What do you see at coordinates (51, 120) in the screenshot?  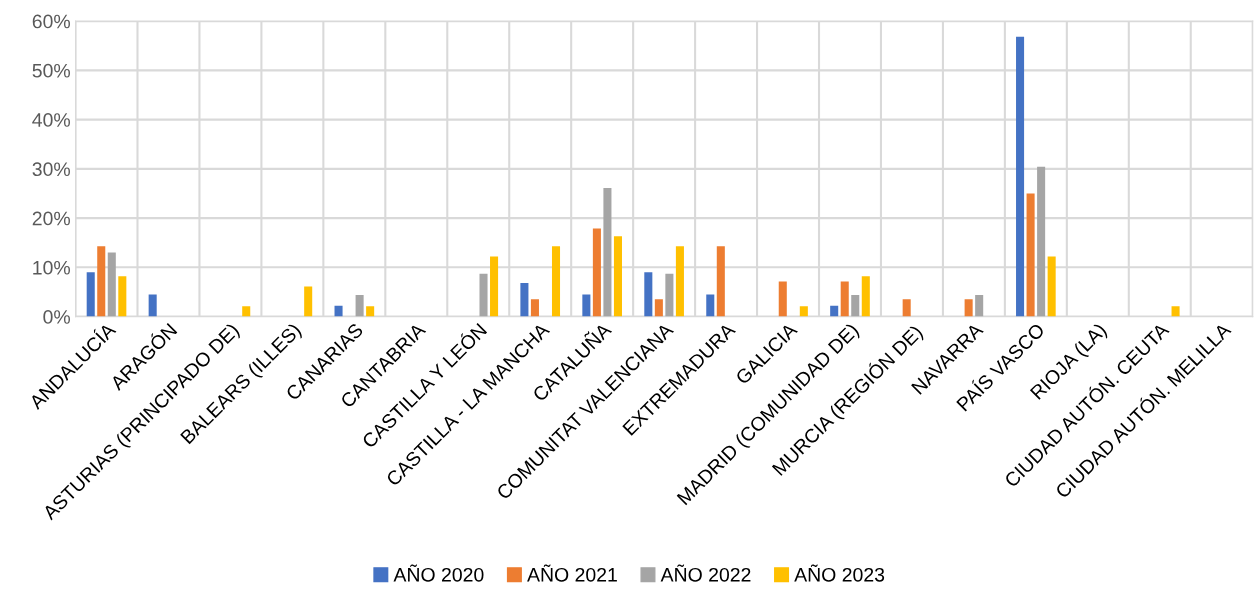 I see `y-tick-label: 40%` at bounding box center [51, 120].